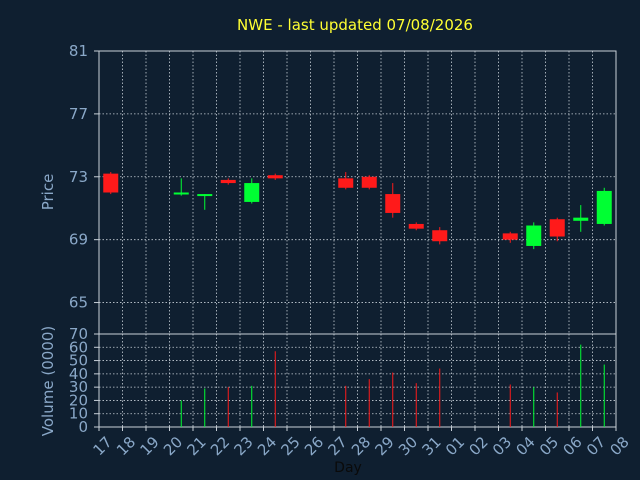  I want to click on volume-tick-label: 40, so click(78, 374).